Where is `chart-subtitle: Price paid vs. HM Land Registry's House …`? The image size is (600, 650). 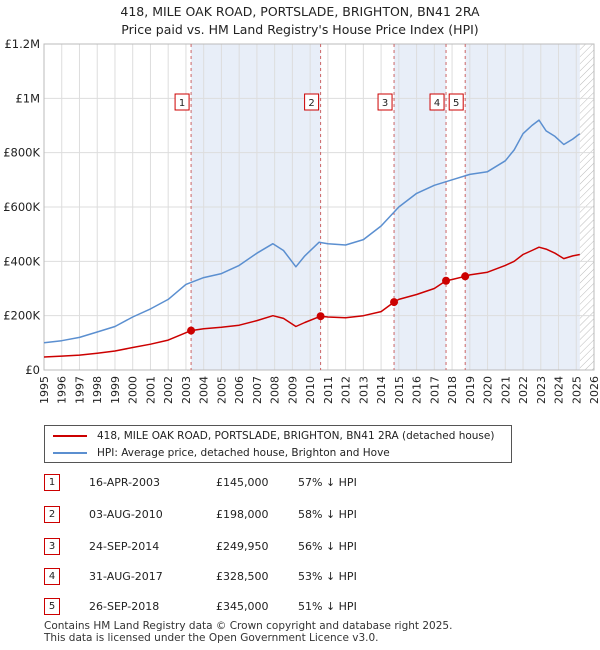
chart-subtitle: Price paid vs. HM Land Registry's House … is located at coordinates (300, 29).